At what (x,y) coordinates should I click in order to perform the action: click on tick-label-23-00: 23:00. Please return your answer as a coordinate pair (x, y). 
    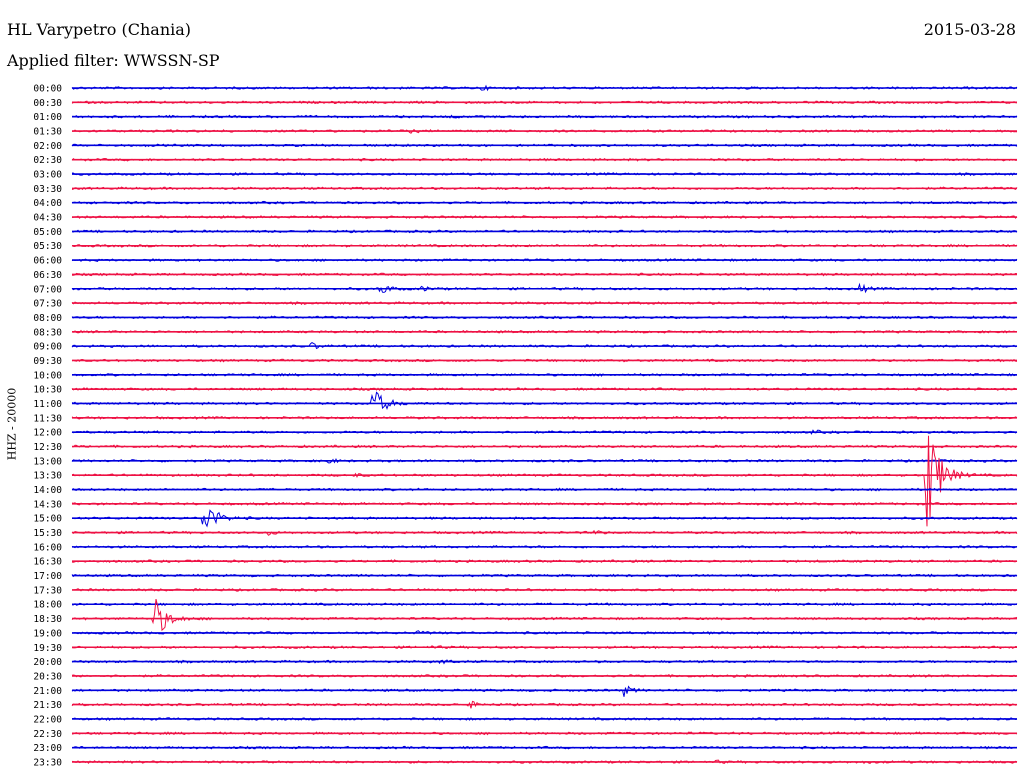
    Looking at the image, I should click on (47, 748).